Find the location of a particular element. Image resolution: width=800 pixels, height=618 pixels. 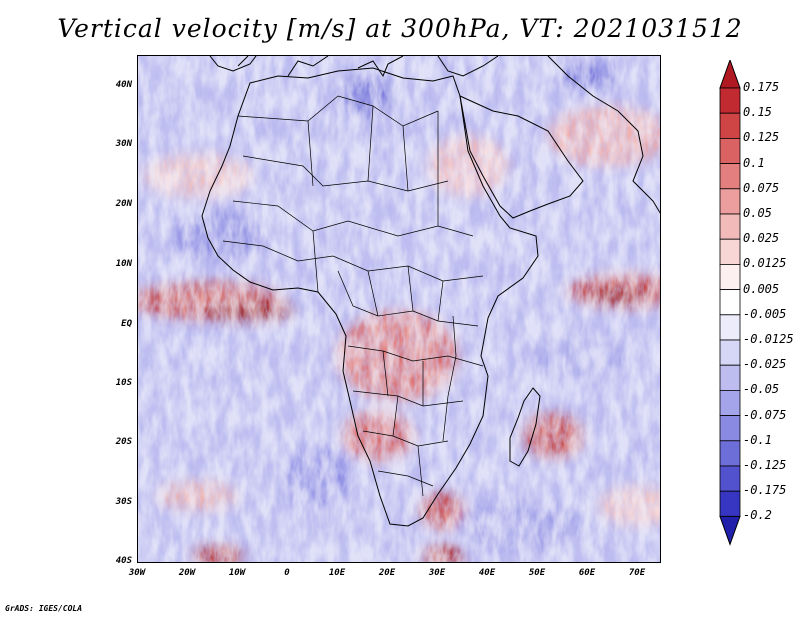

lon-tick-label: 60E is located at coordinates (587, 573).